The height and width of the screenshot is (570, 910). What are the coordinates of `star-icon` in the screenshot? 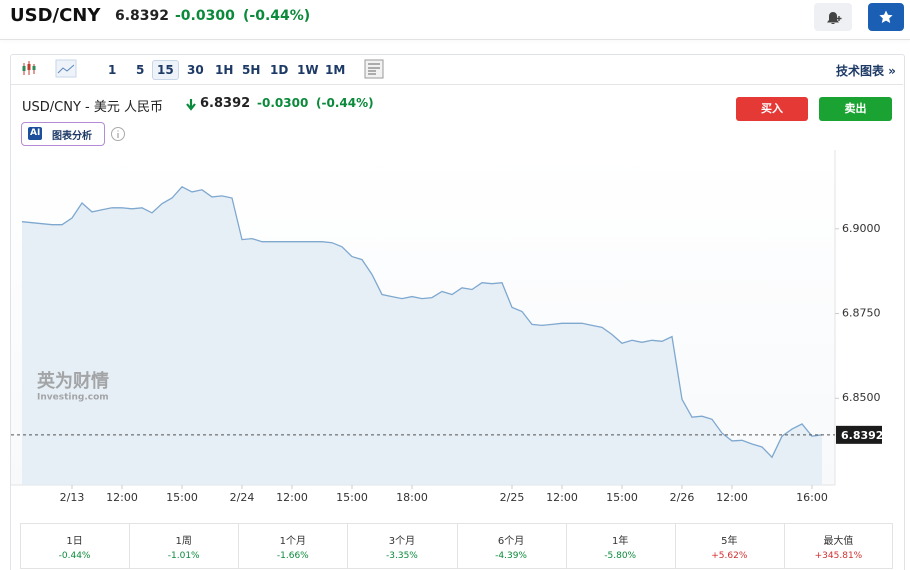 It's located at (886, 16).